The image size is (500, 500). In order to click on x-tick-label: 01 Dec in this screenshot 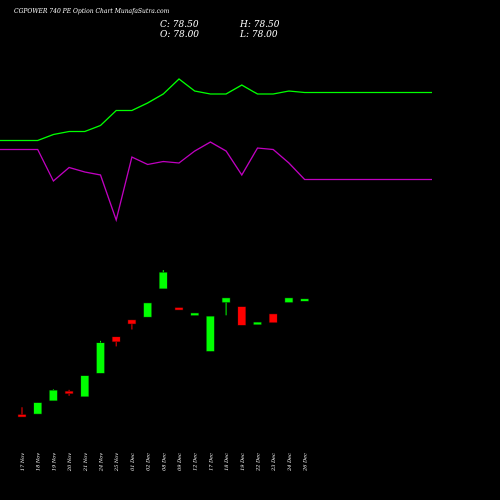, I will do `click(133, 462)`.